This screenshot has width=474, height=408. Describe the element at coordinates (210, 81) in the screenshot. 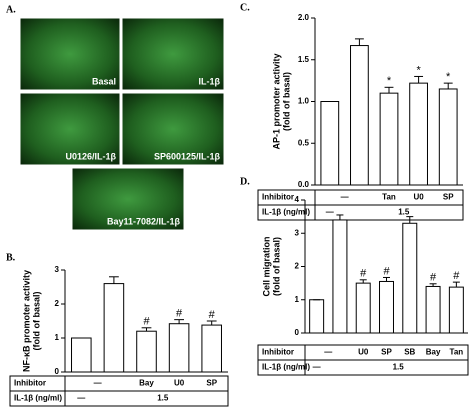

I see `image-label: IL-1β` at that location.